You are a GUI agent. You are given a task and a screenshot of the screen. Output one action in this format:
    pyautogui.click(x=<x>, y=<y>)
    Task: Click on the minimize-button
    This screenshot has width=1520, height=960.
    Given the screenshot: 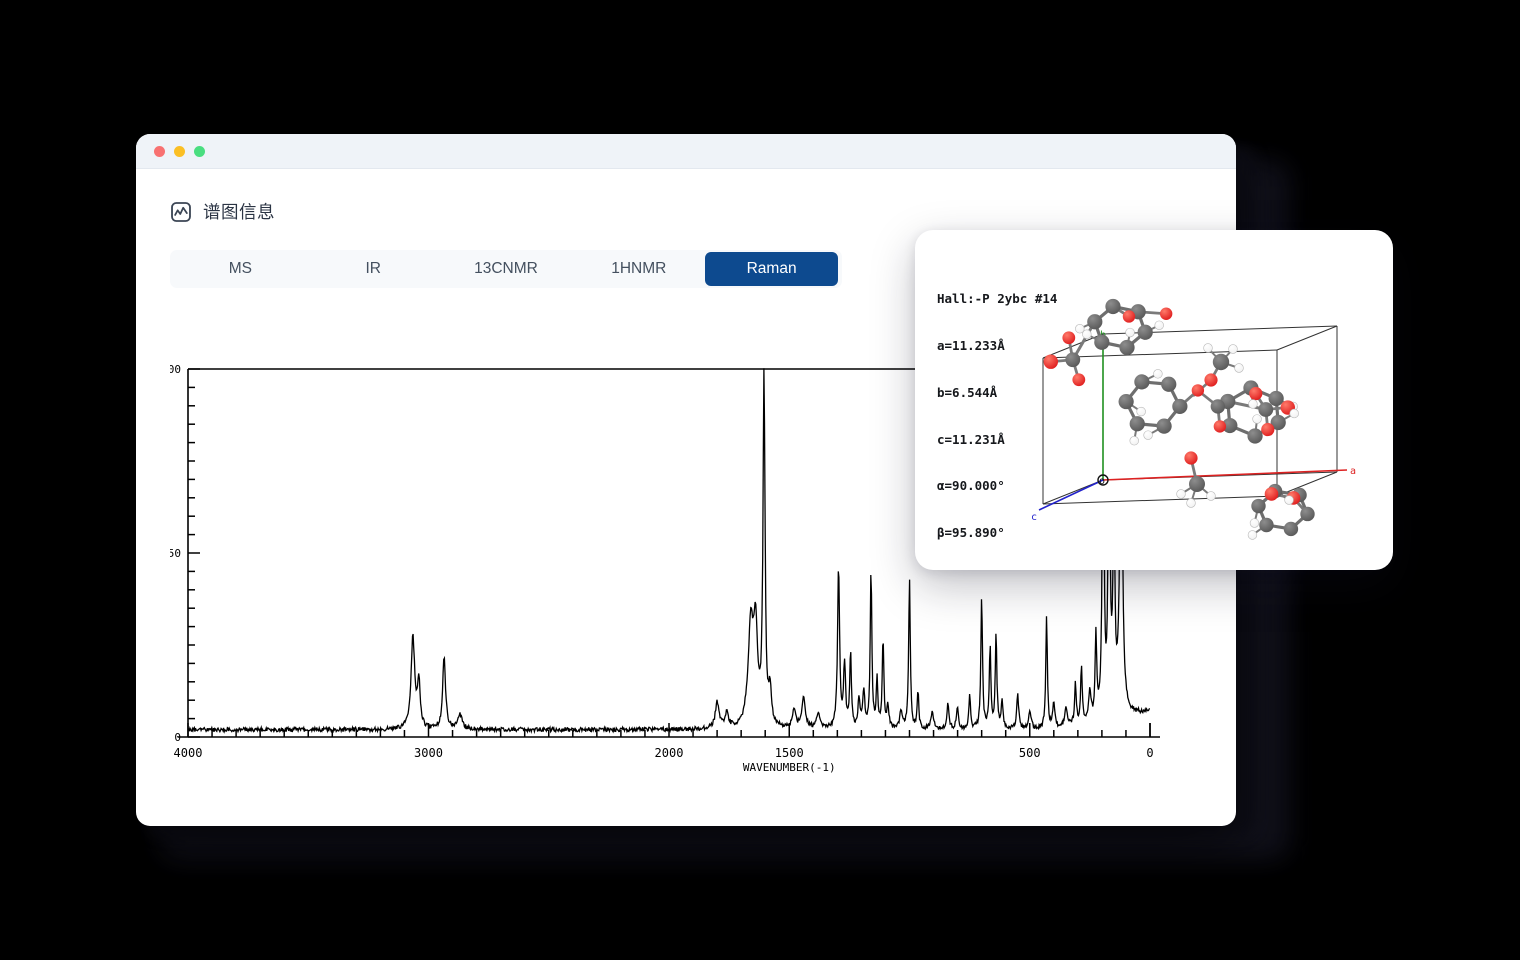 What is the action you would take?
    pyautogui.click(x=179, y=151)
    